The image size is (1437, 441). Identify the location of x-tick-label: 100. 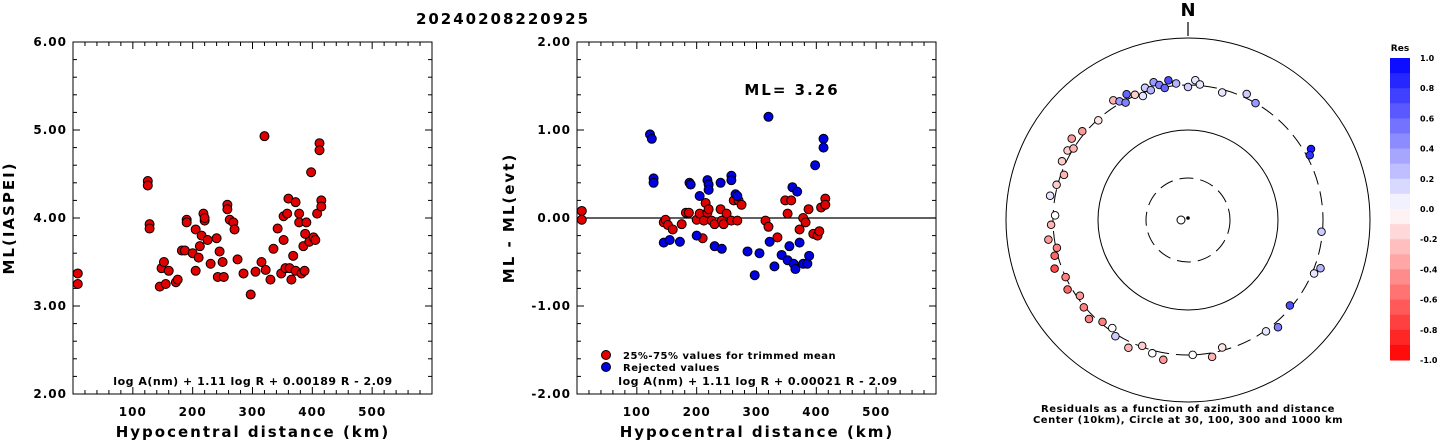
(133, 412).